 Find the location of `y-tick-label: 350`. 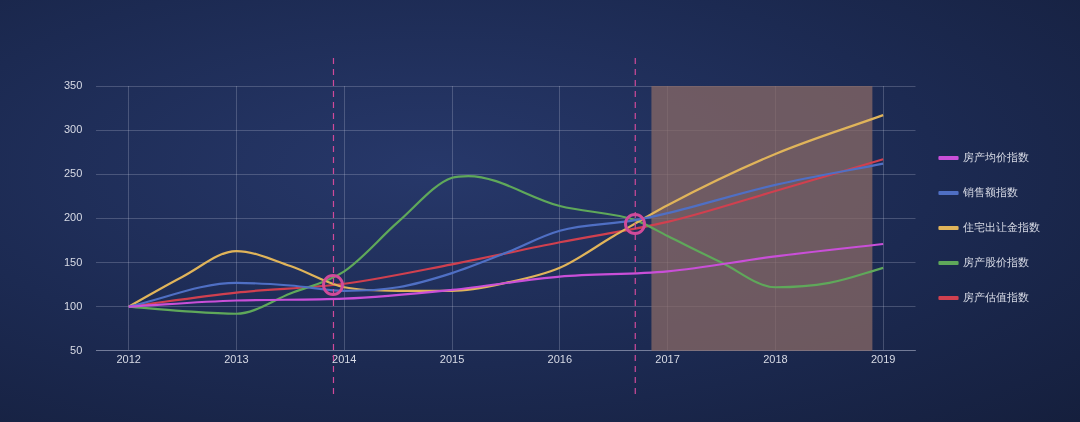

y-tick-label: 350 is located at coordinates (73, 85).